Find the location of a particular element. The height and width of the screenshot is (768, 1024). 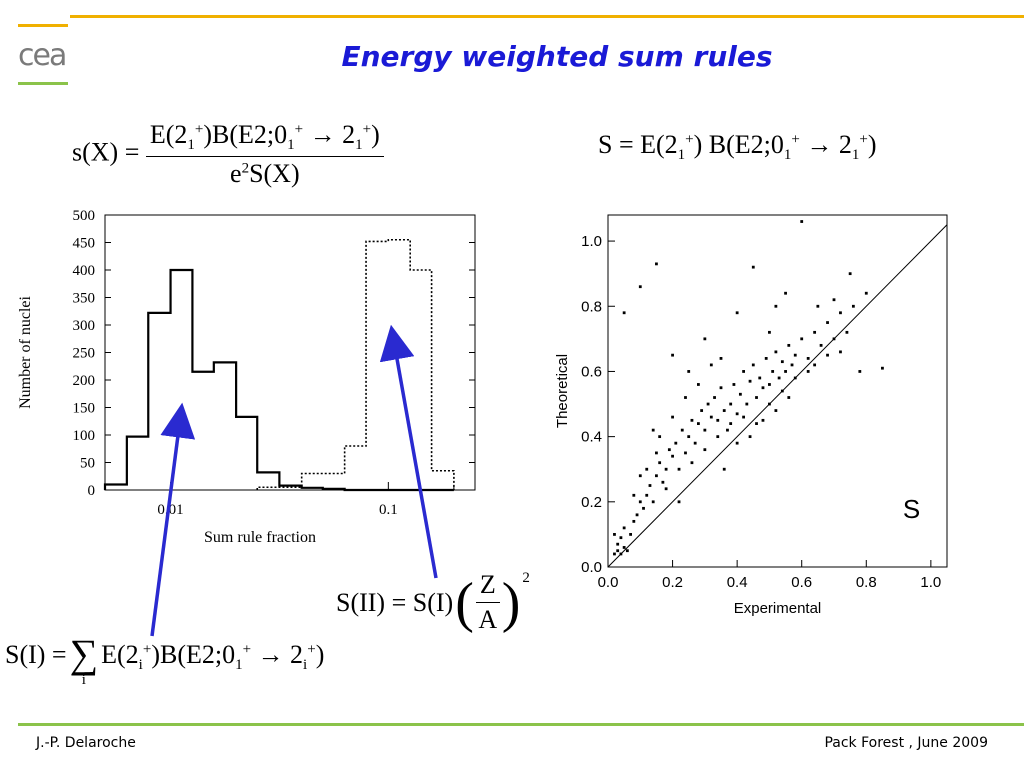

y-tick-label: 0 is located at coordinates (92, 491).